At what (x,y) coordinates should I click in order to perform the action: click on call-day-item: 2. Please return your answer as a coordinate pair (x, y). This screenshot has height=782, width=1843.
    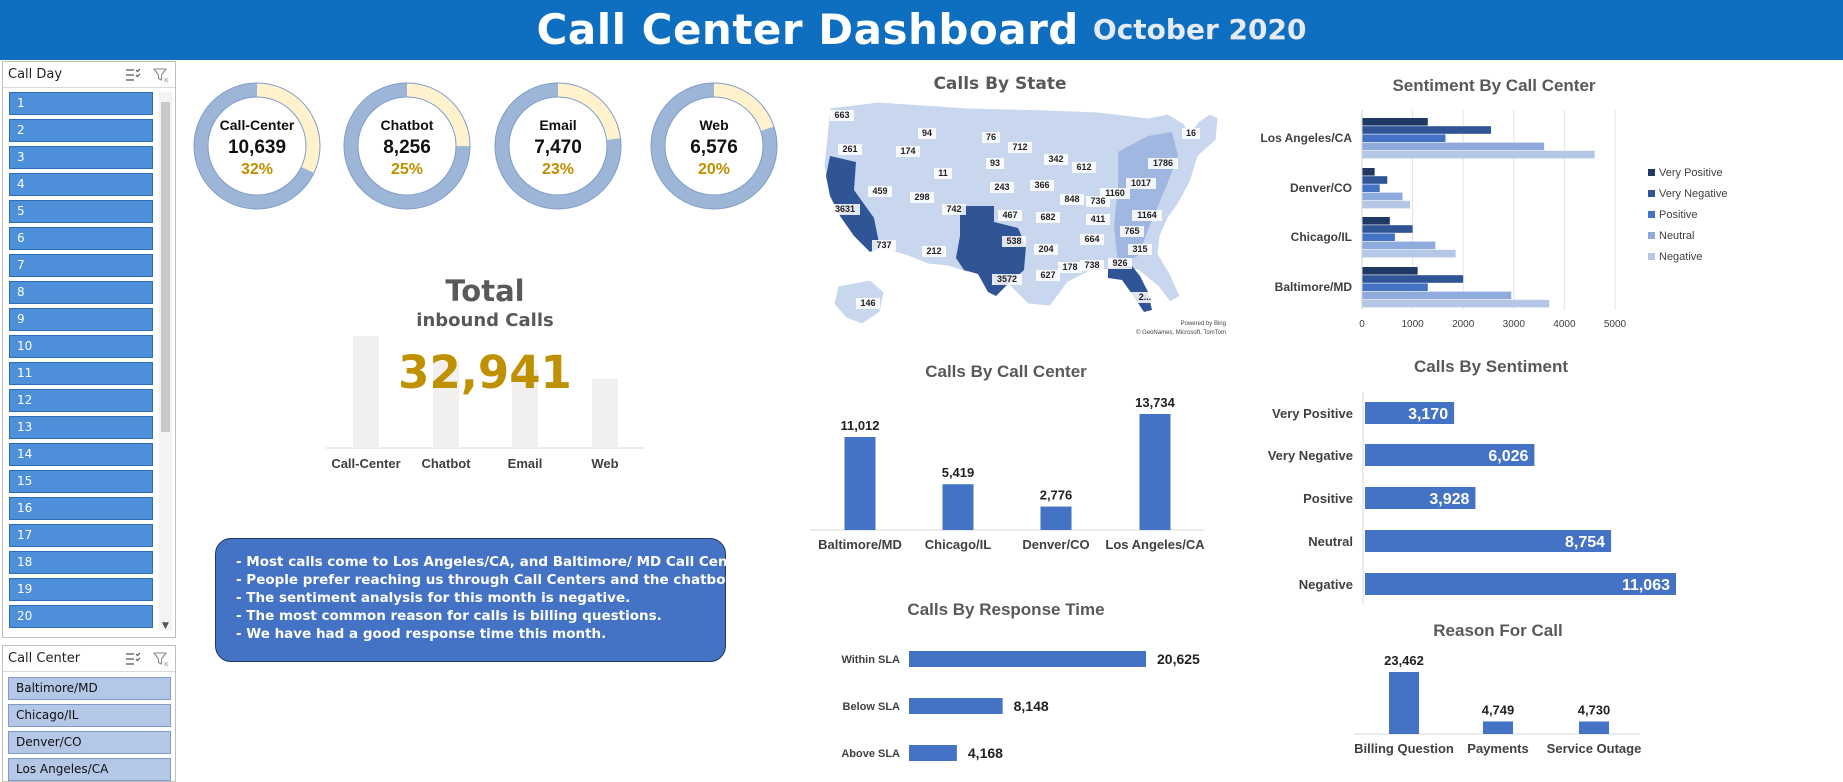
    Looking at the image, I should click on (81, 130).